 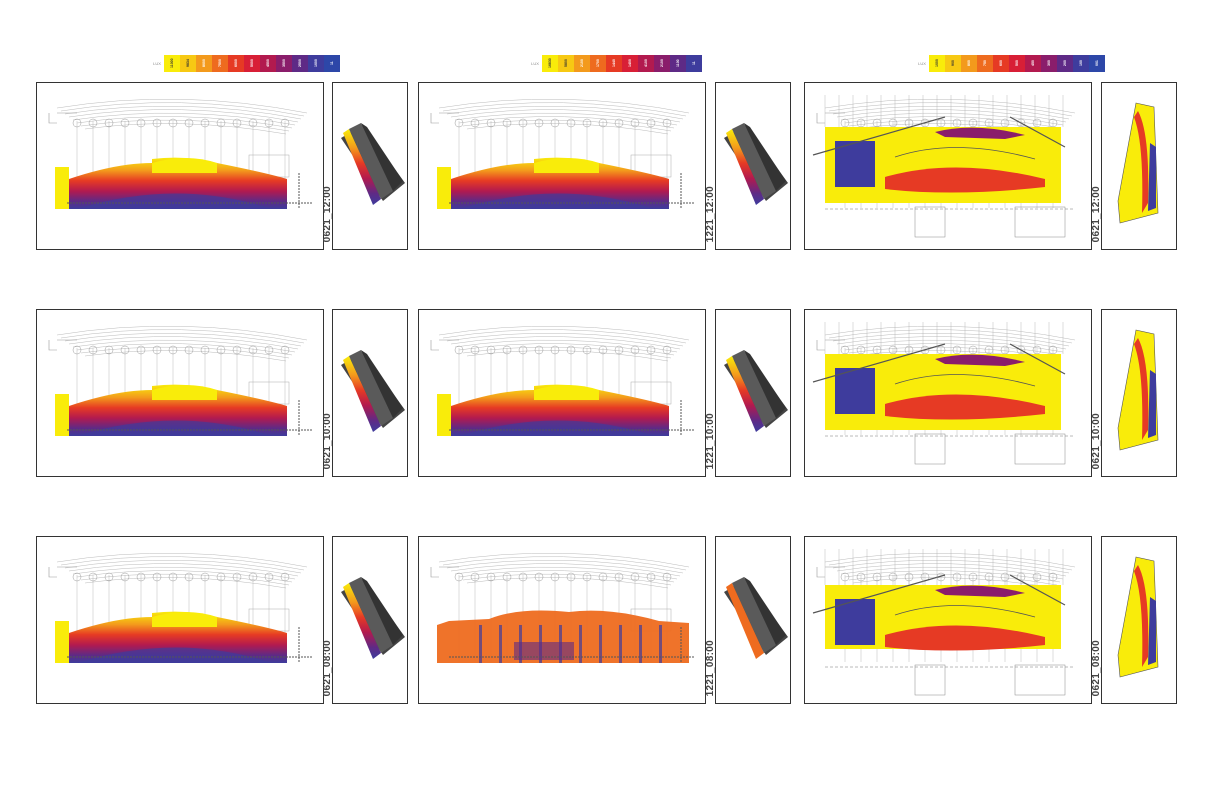 I want to click on legend-swatch: 5000, so click(x=252, y=63).